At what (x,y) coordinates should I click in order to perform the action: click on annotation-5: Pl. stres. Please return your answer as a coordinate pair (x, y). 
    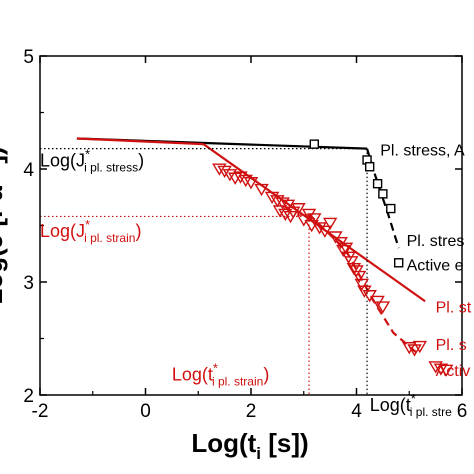
    Looking at the image, I should click on (436, 241).